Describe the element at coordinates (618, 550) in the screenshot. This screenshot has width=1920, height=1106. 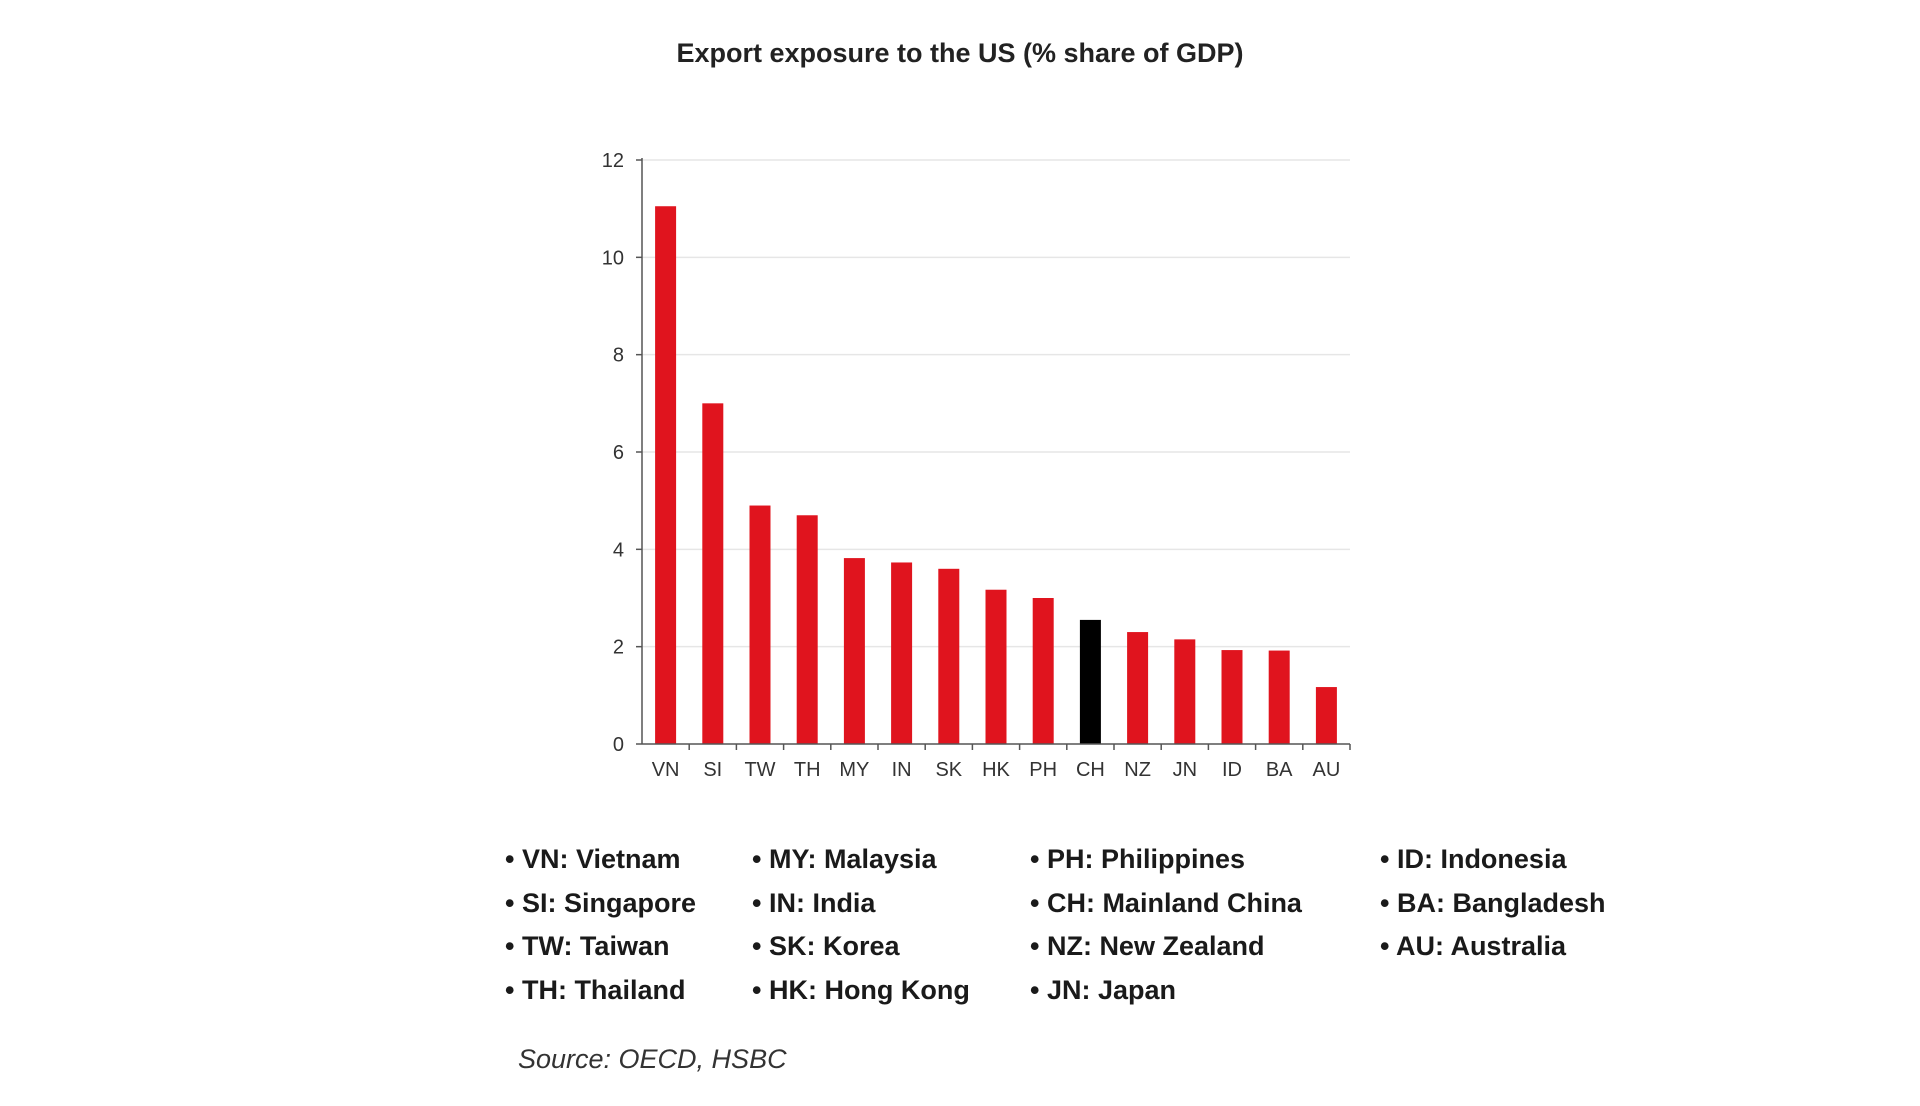
I see `y-tick-label-4: 4` at that location.